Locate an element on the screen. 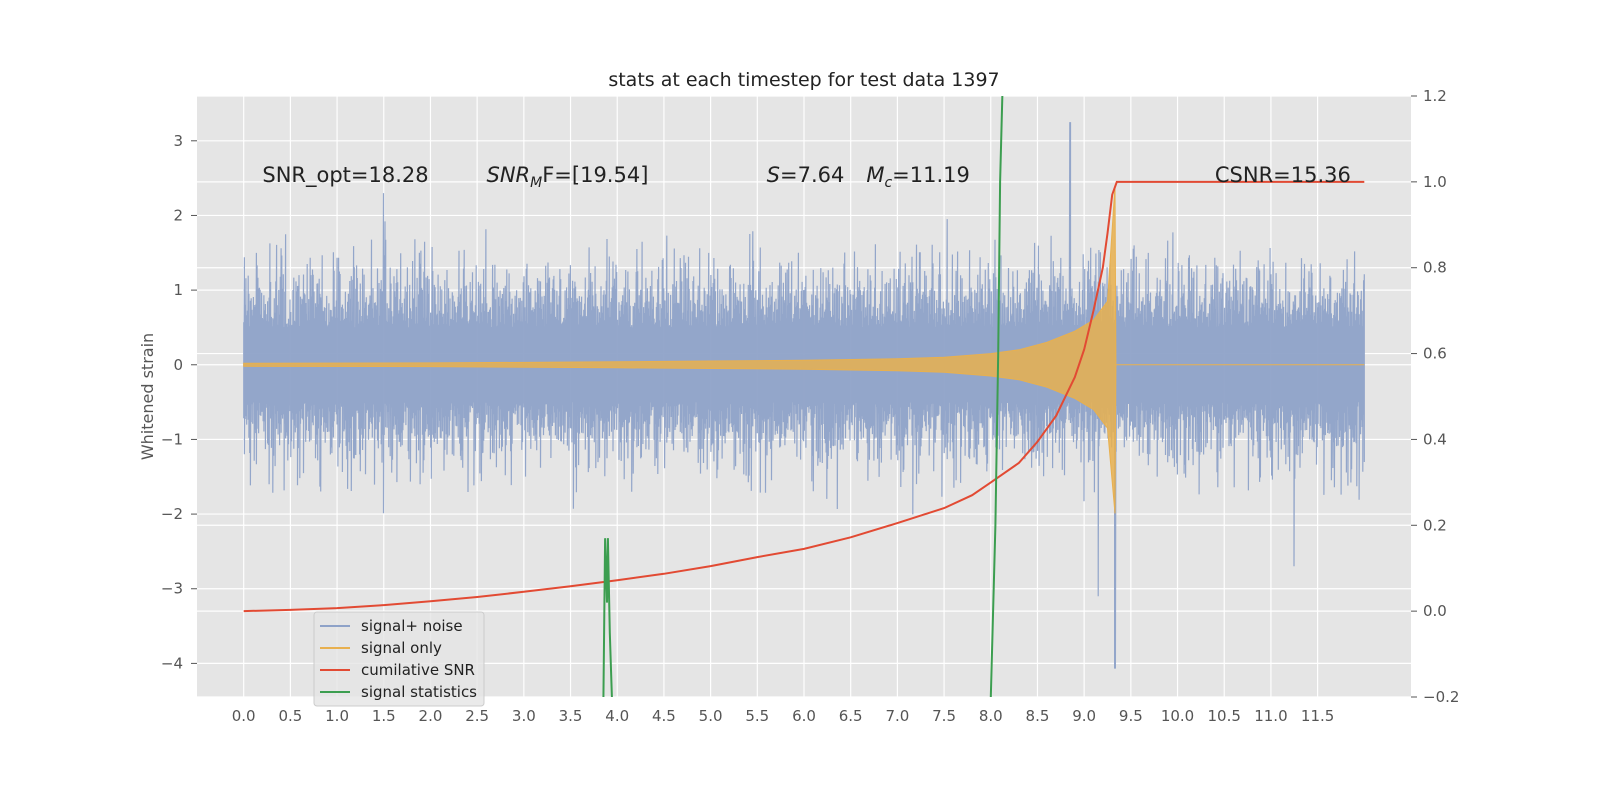 This screenshot has width=1600, height=800. x-tick-label: 1.5 is located at coordinates (384, 716).